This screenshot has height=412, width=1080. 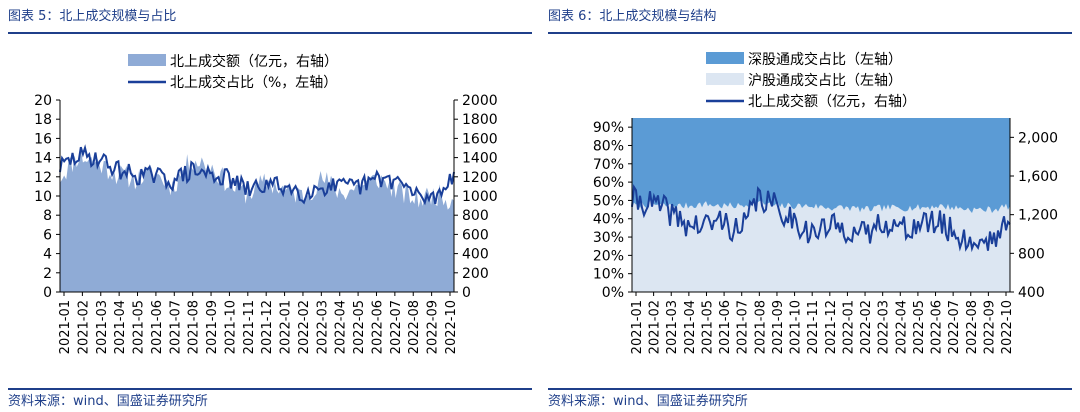 I want to click on left-y-tick-label: 40%, so click(x=608, y=220).